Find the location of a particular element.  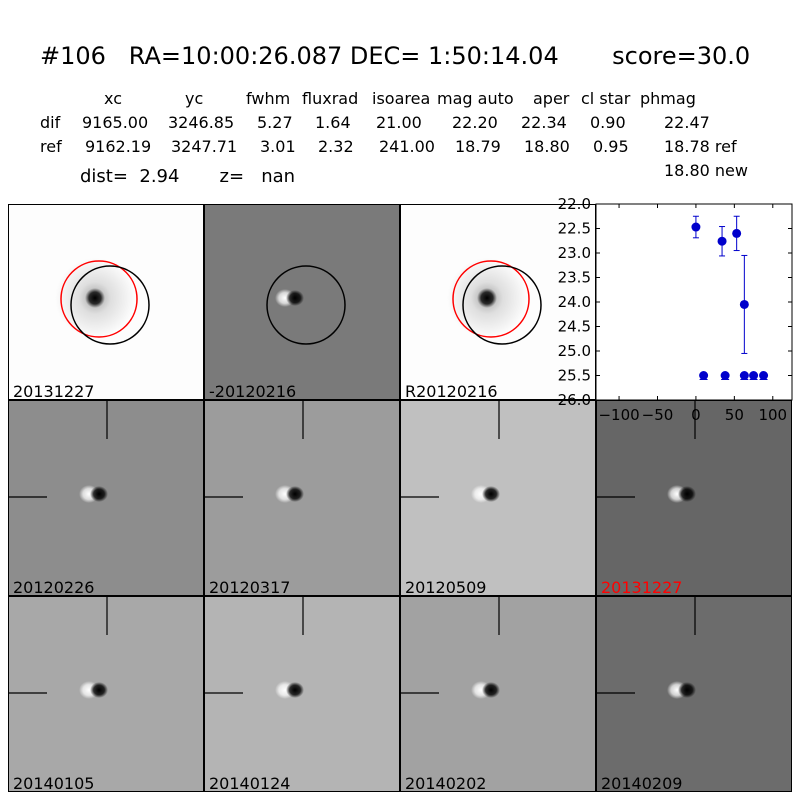

table-cell: 3247.71 is located at coordinates (204, 146).